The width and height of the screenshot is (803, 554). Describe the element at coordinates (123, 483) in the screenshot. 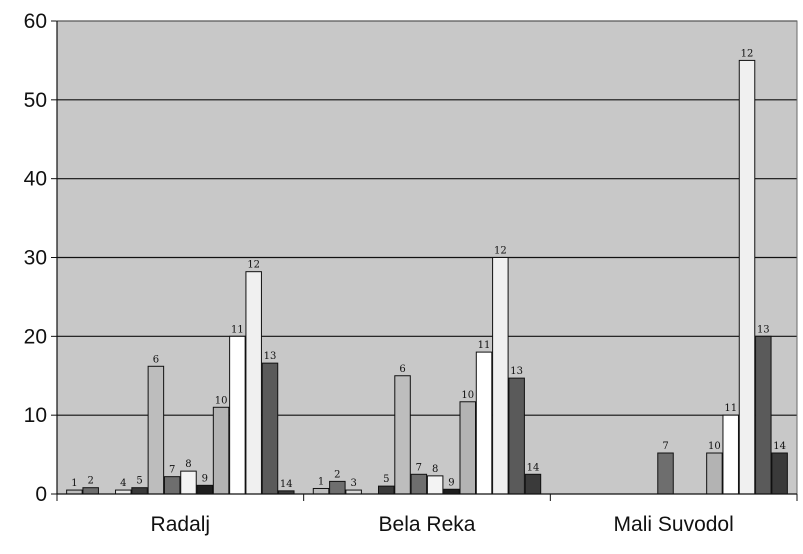

I see `bar-label: 4` at that location.